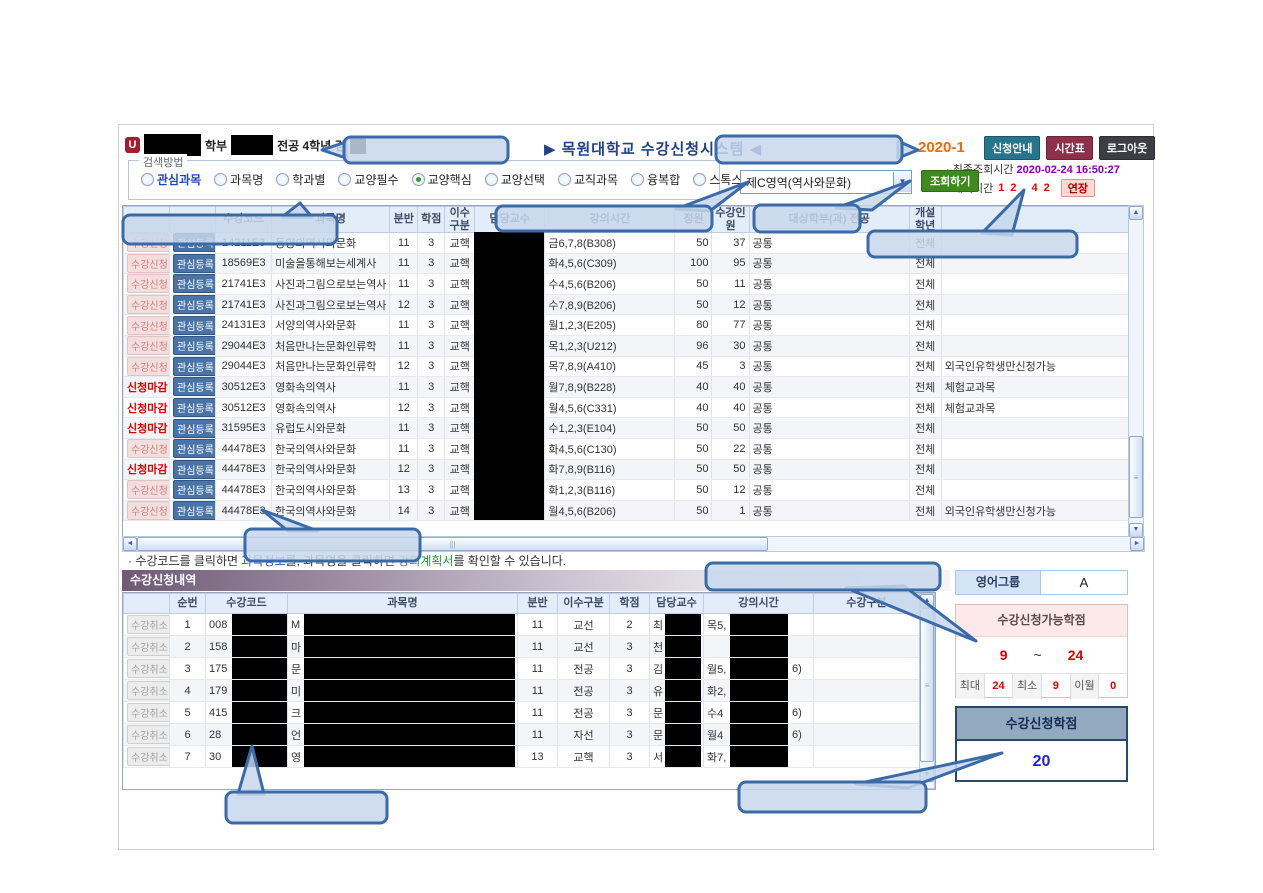  Describe the element at coordinates (402, 756) in the screenshot. I see `enrolled-cell-name: 영` at that location.